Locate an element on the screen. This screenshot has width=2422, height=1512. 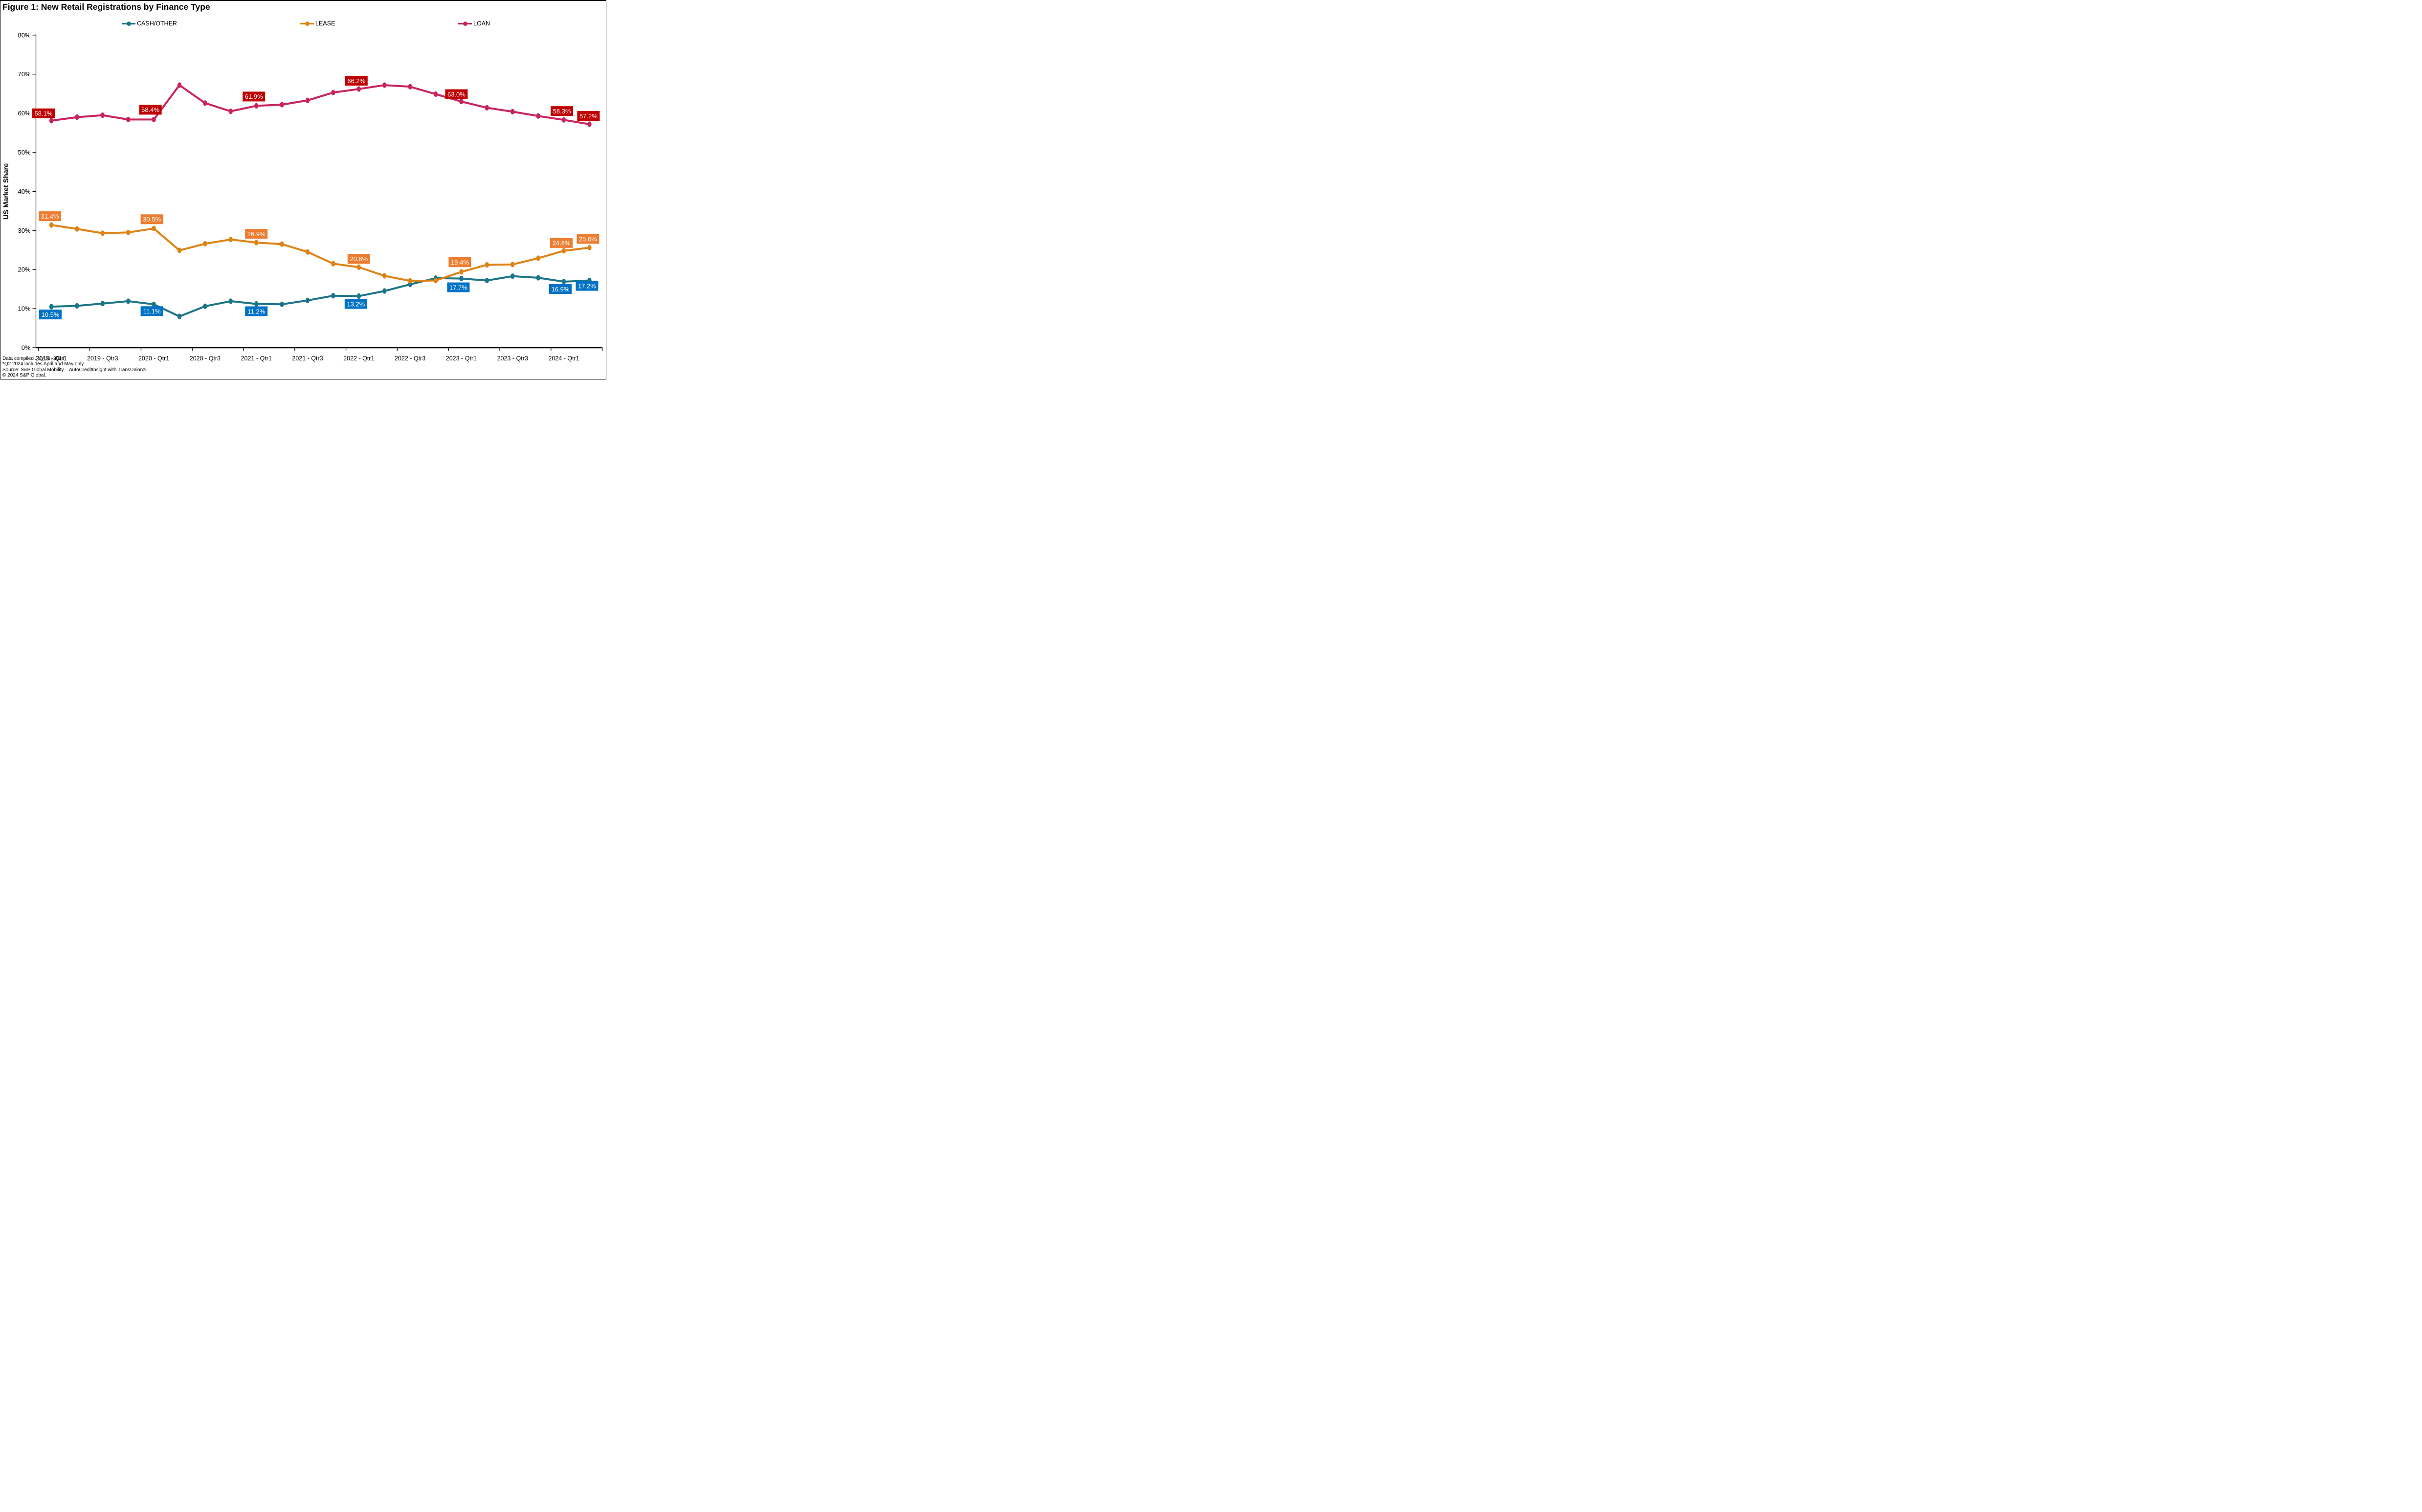
series-line-loan is located at coordinates (320, 105).